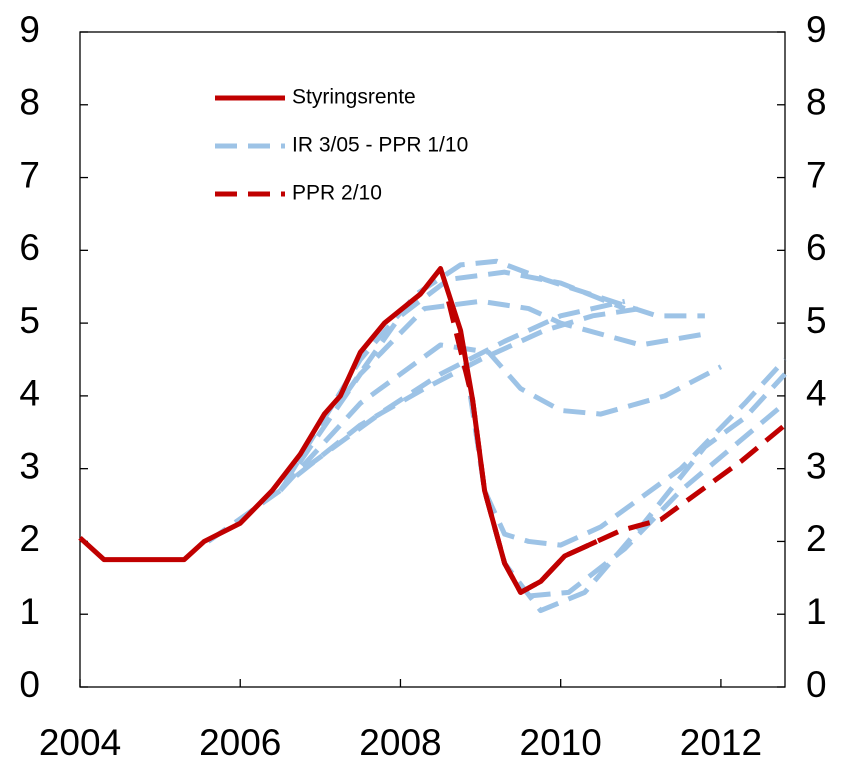  What do you see at coordinates (29, 611) in the screenshot?
I see `y-tick-label: 1` at bounding box center [29, 611].